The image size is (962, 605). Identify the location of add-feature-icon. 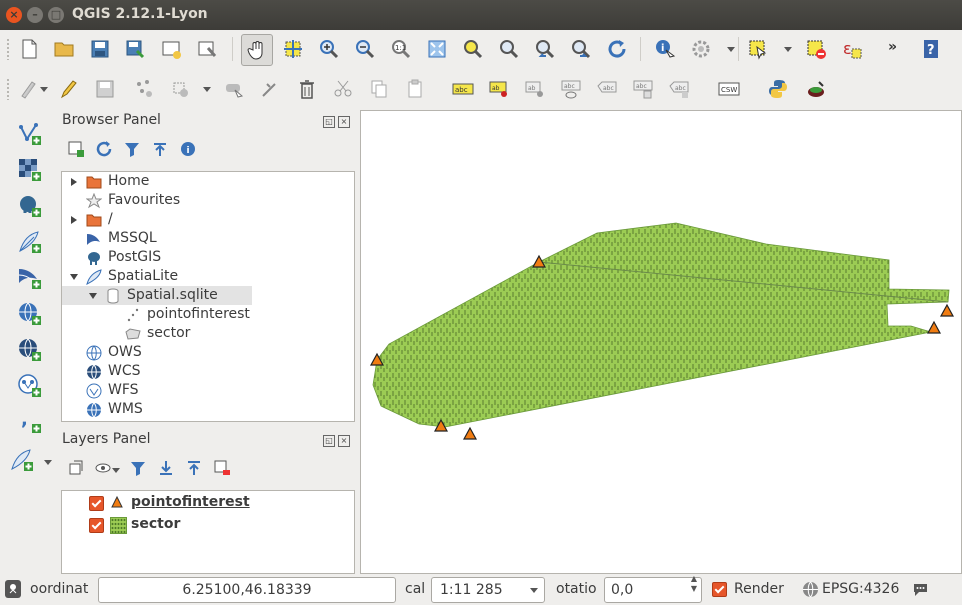
(144, 89).